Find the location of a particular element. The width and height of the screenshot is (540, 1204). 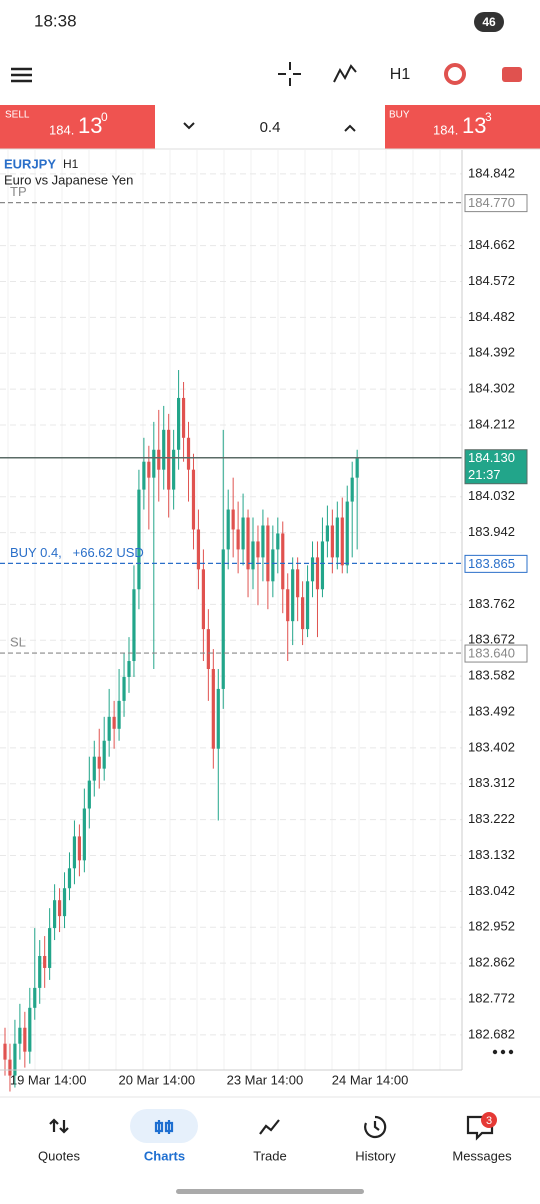

battery-icon is located at coordinates (489, 22).